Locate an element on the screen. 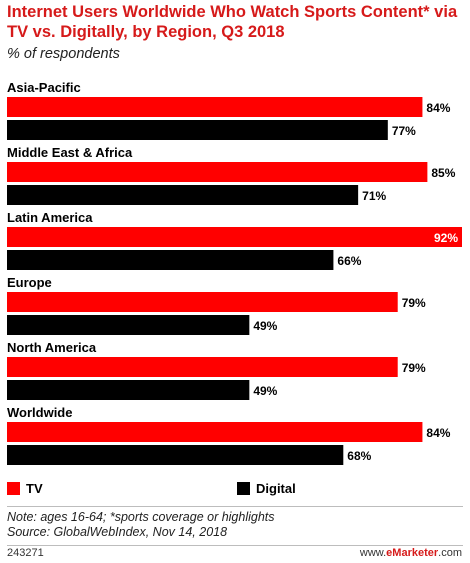  data-label-tv-north-america: 79% is located at coordinates (414, 368).